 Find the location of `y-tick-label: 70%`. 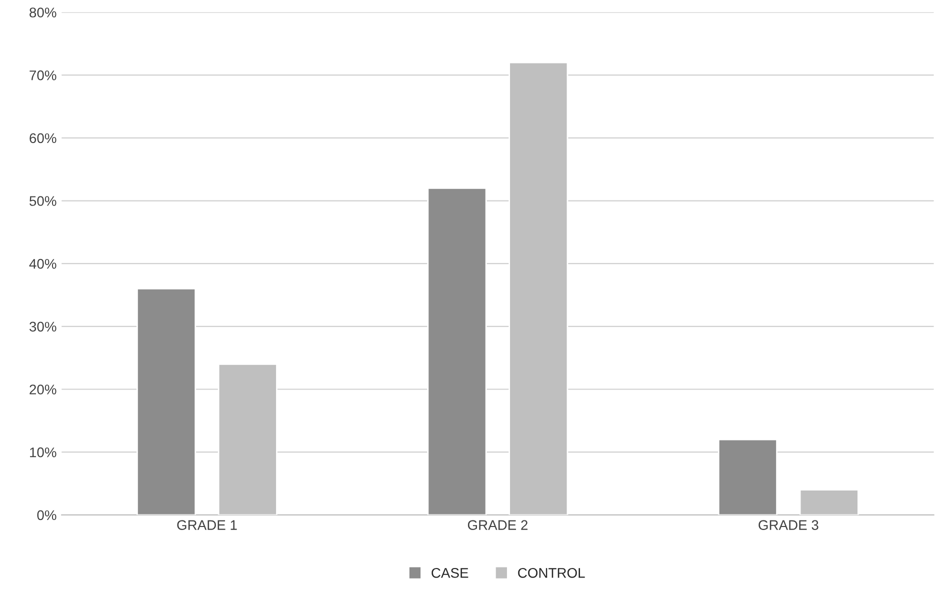

y-tick-label: 70% is located at coordinates (43, 75).